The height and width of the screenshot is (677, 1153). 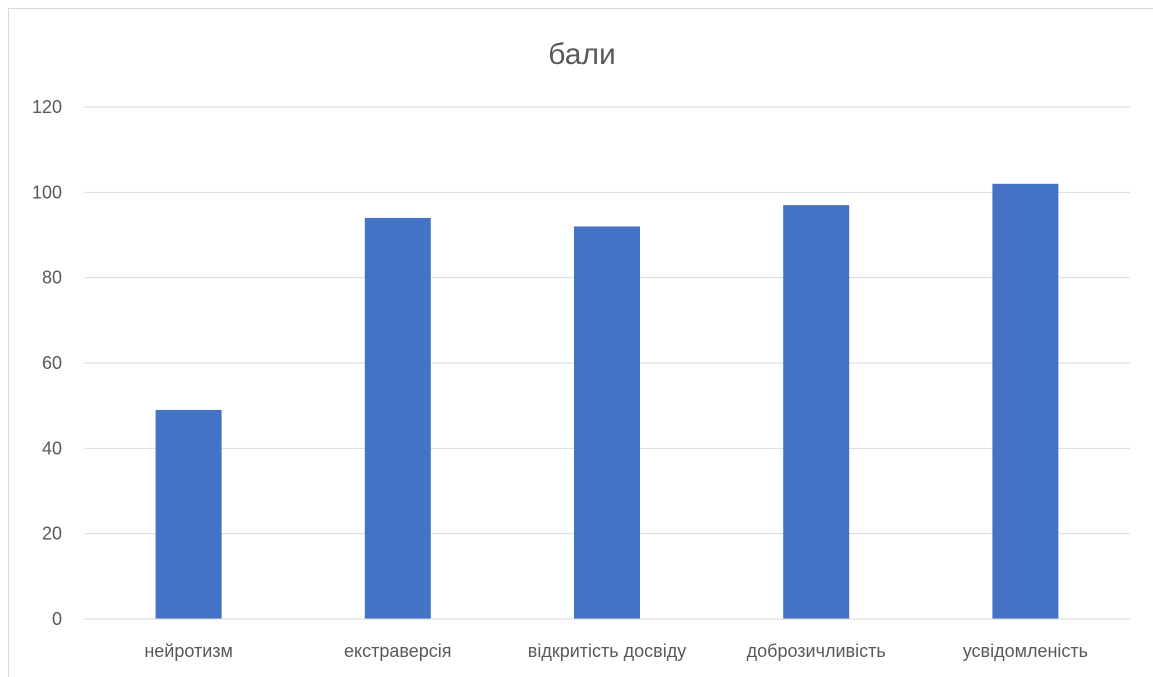 I want to click on y-tick-label: 80, so click(x=52, y=278).